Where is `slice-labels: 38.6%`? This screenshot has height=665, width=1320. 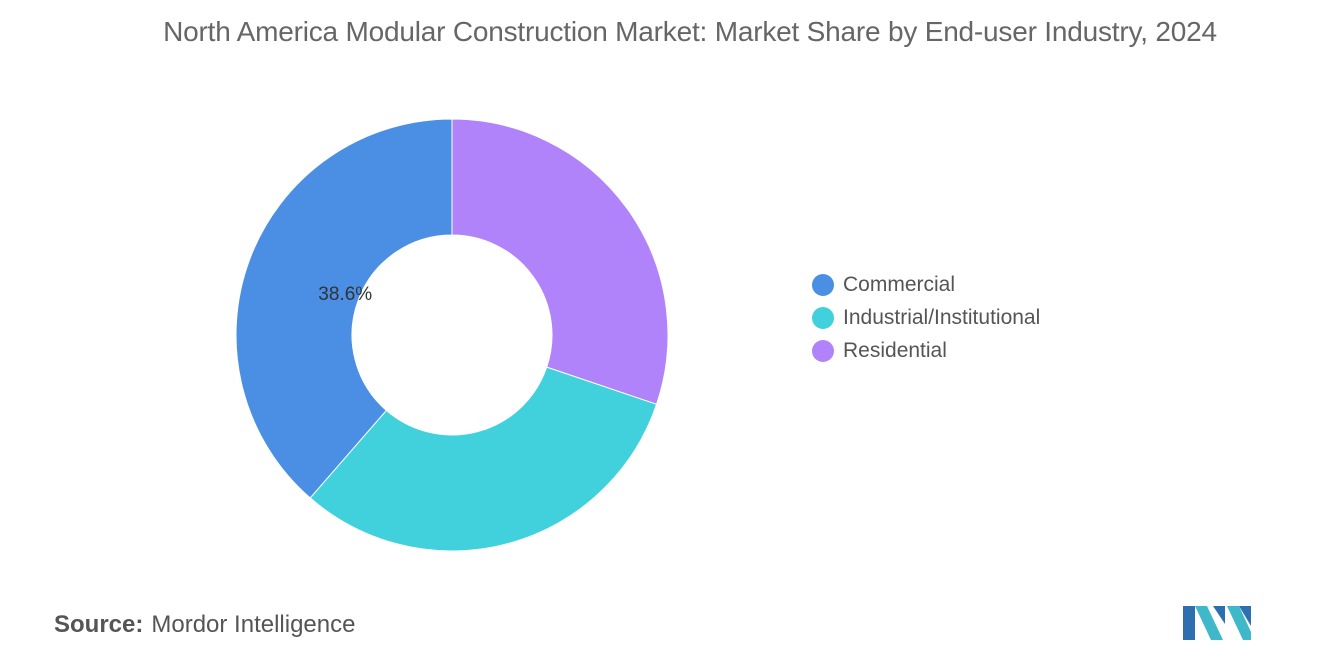 slice-labels: 38.6% is located at coordinates (345, 294).